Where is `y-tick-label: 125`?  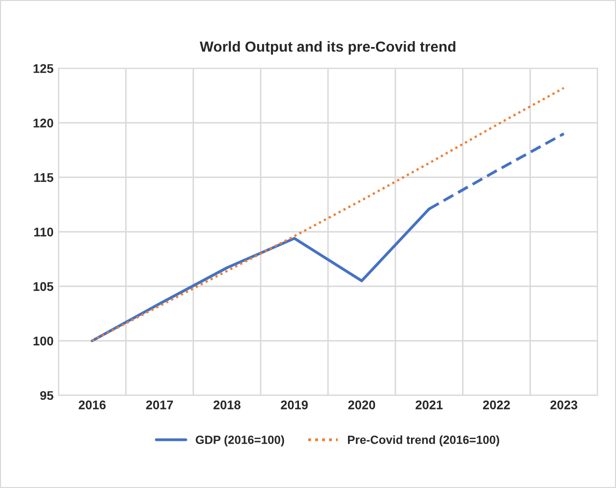 y-tick-label: 125 is located at coordinates (44, 68).